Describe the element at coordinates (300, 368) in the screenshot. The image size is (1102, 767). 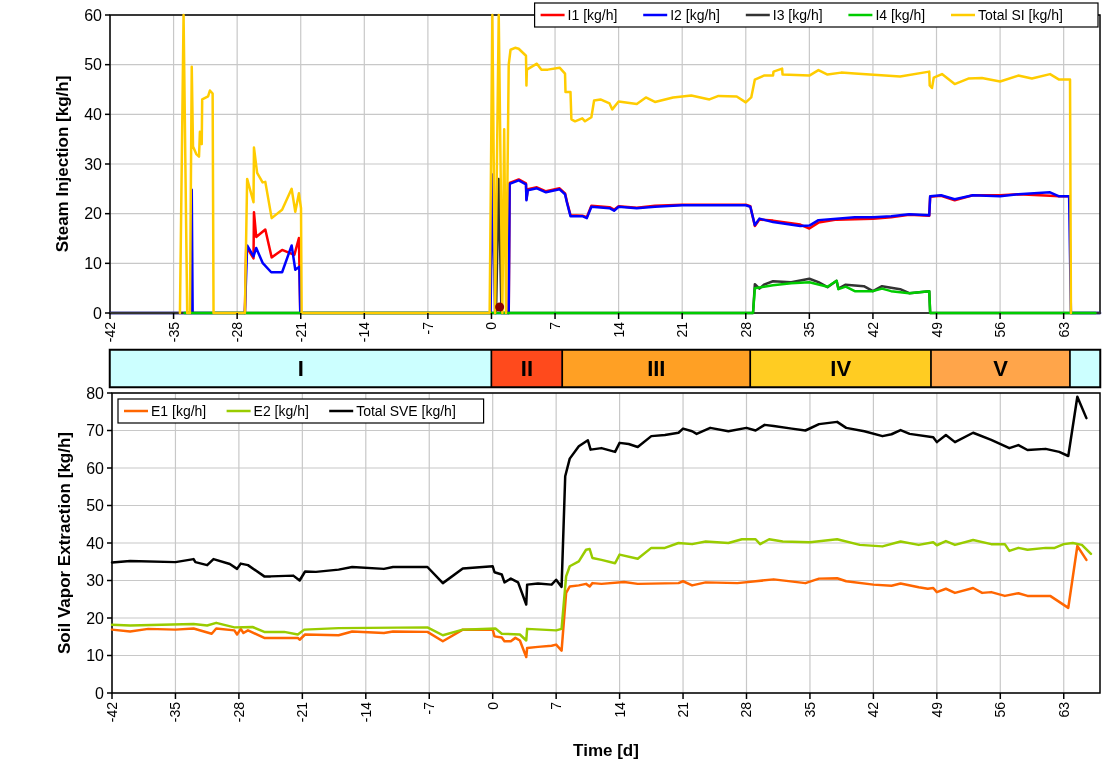
I see `series-label: I` at that location.